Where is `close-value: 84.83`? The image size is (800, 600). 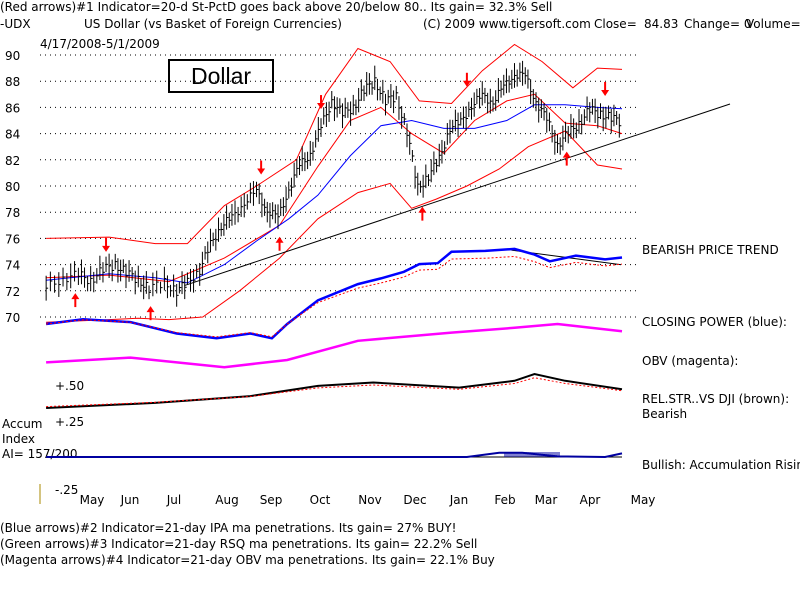
close-value: 84.83 is located at coordinates (661, 24).